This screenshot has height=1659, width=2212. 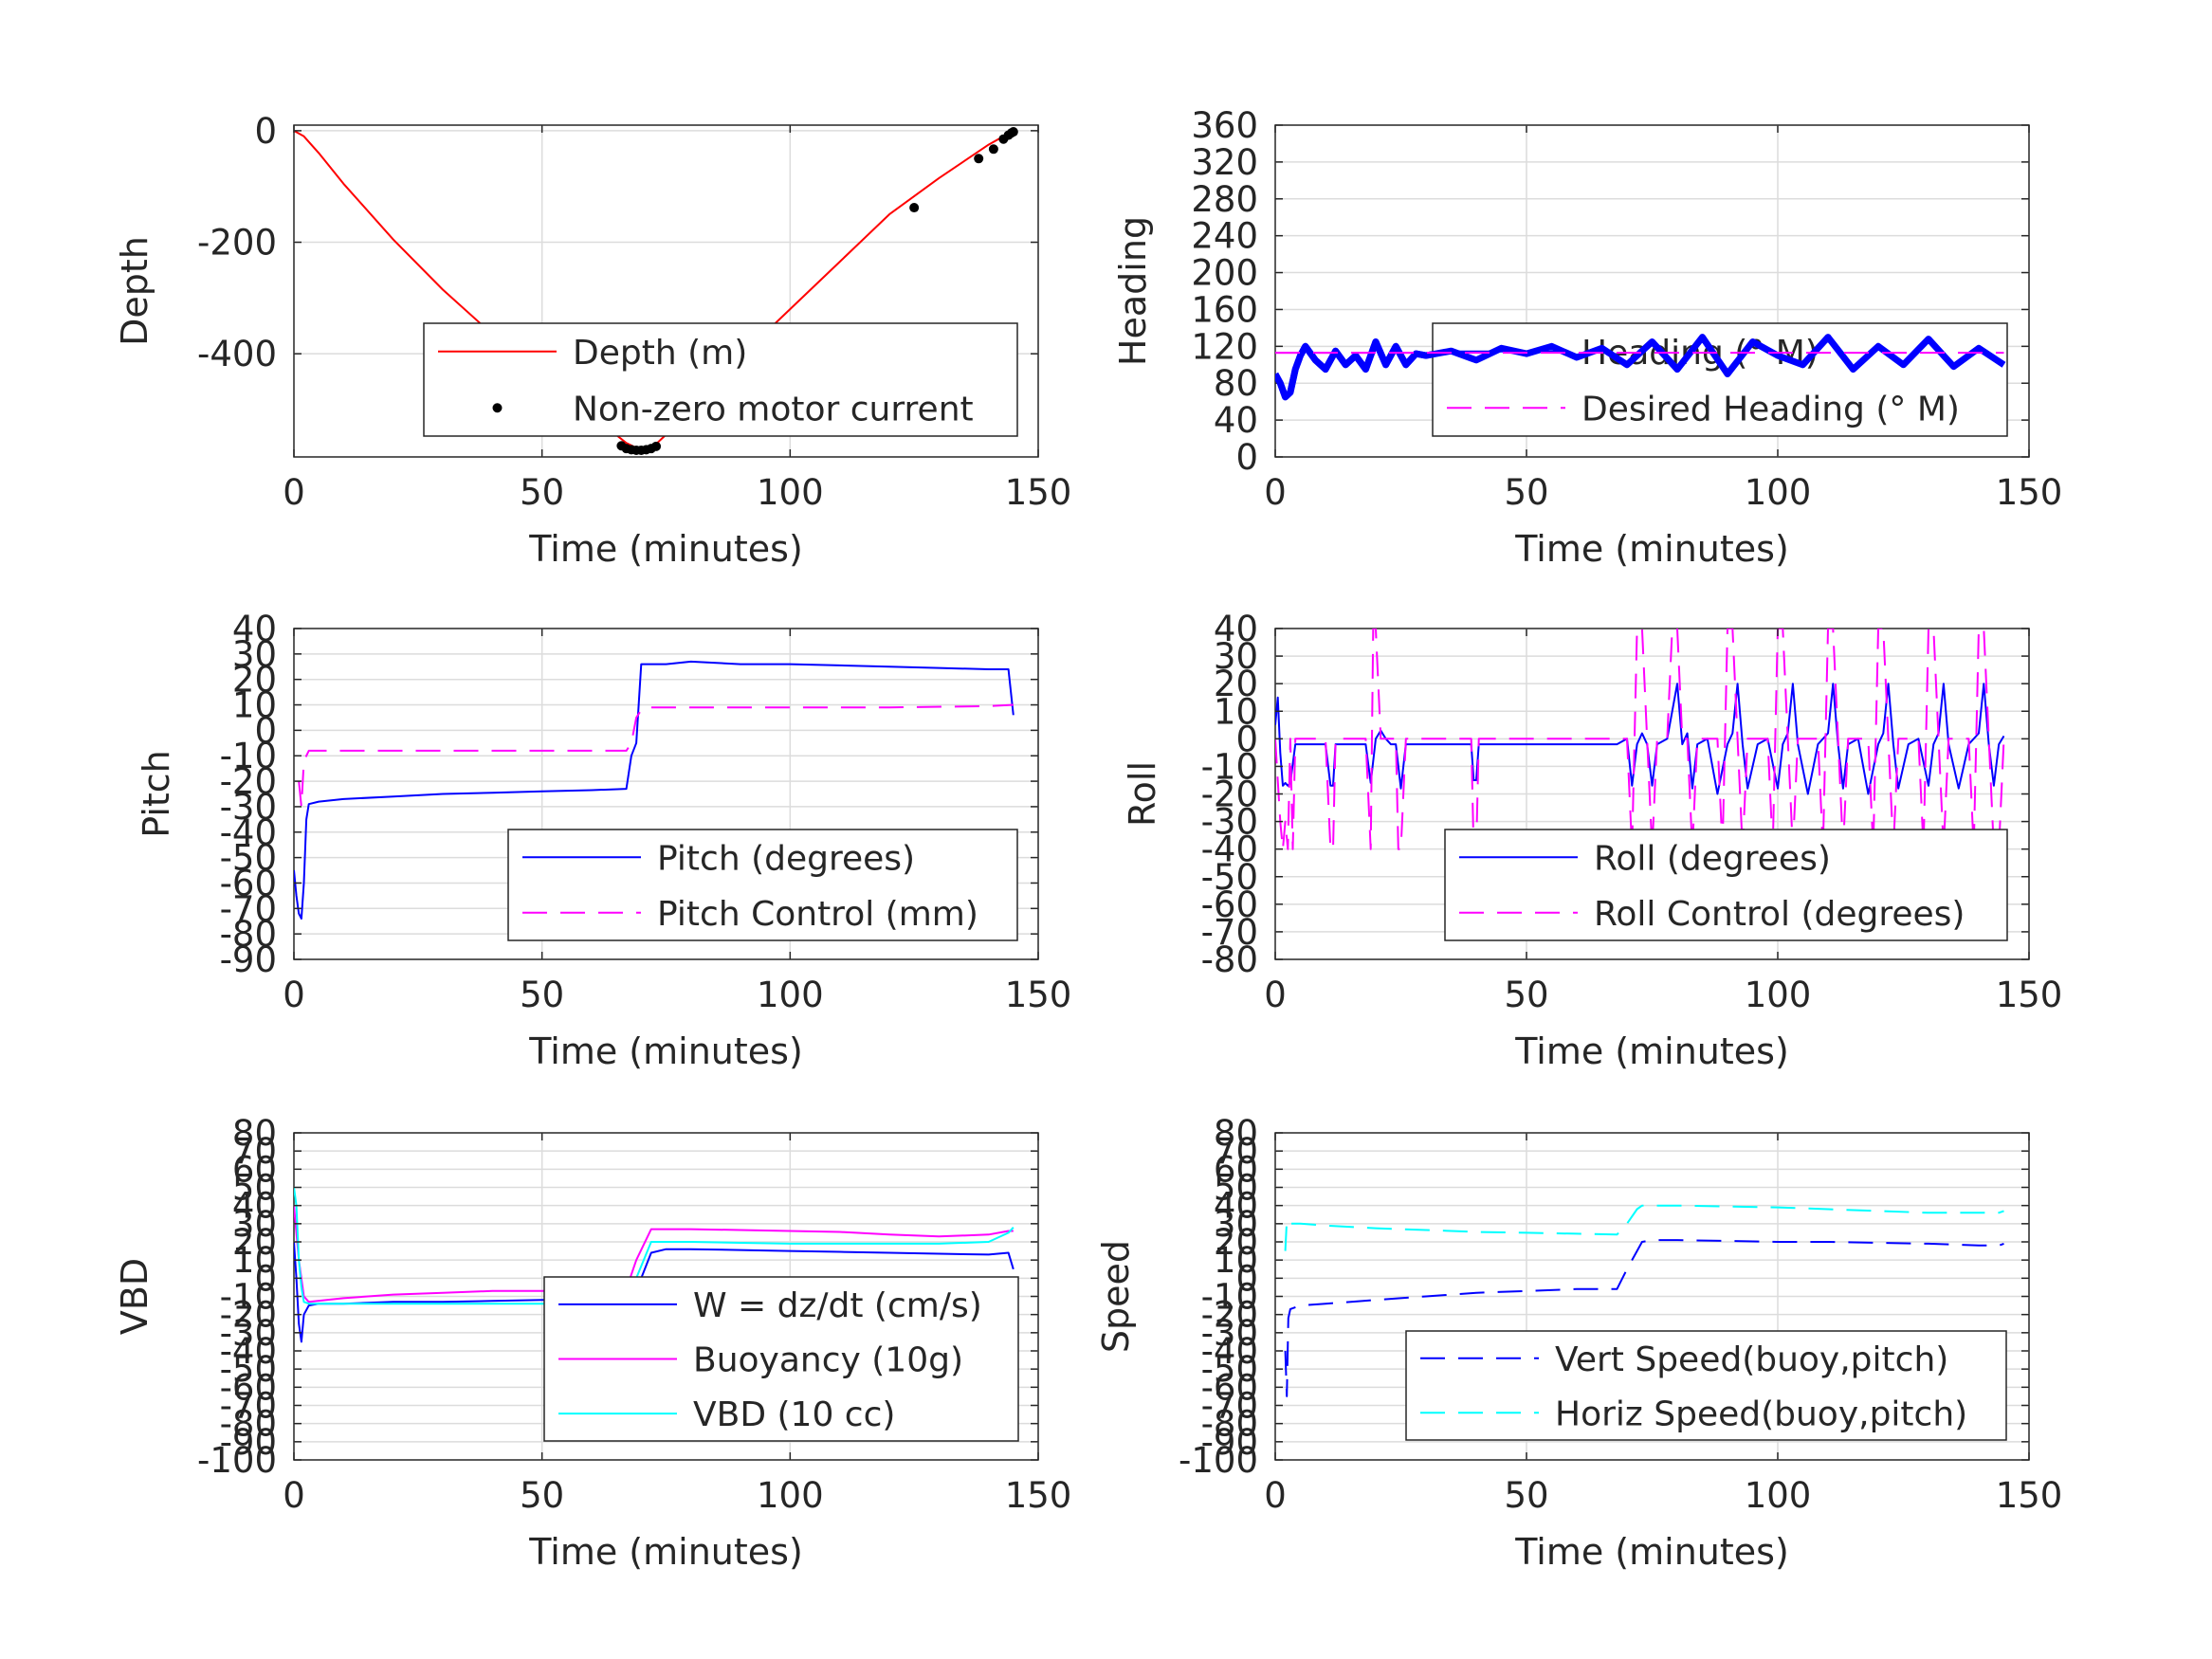 I want to click on legend-label: VBD (10 cc), so click(x=794, y=1414).